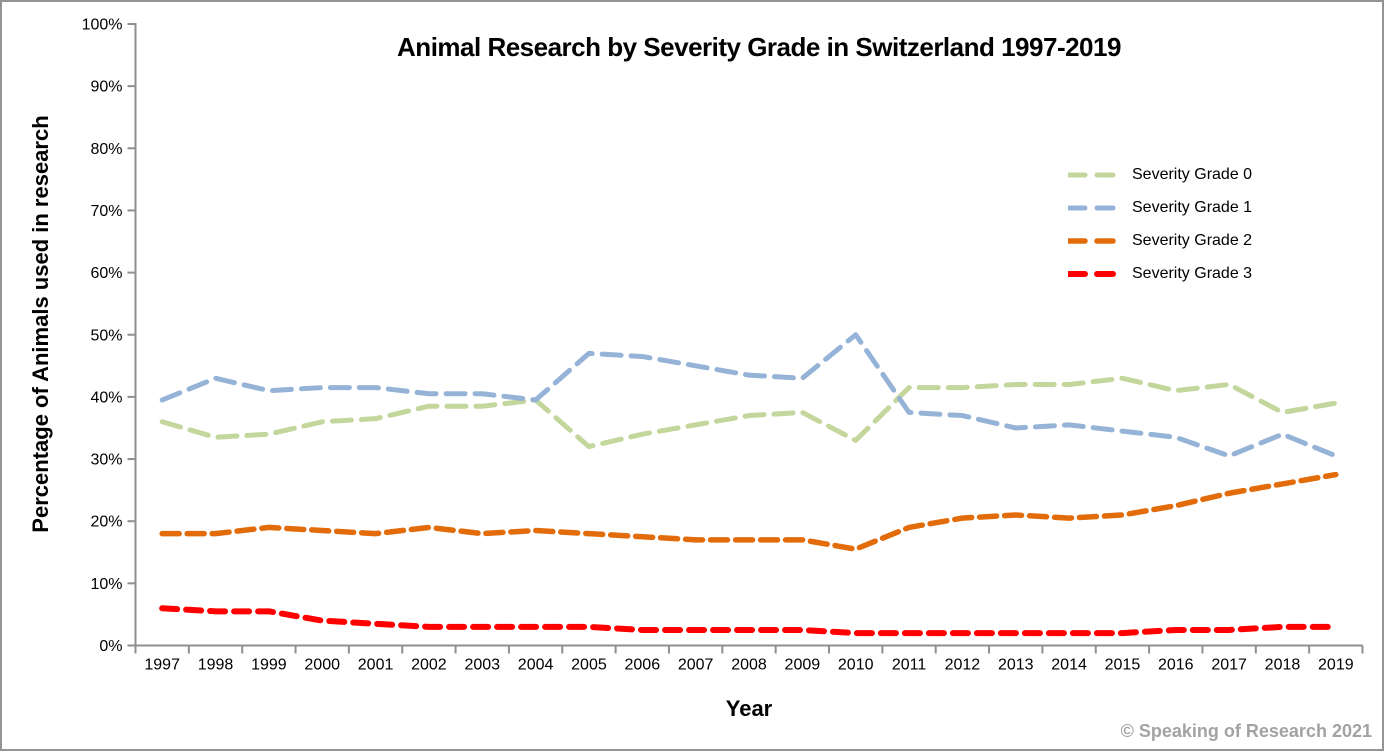 Image resolution: width=1384 pixels, height=751 pixels. I want to click on x-tick-label: 2011, so click(909, 665).